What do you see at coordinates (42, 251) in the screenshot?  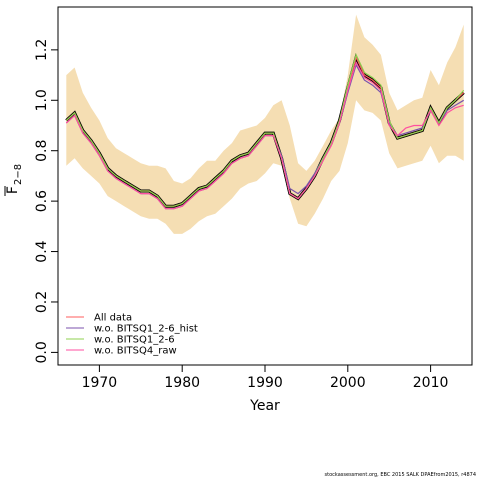 I see `y-tick-label: 0.4` at bounding box center [42, 251].